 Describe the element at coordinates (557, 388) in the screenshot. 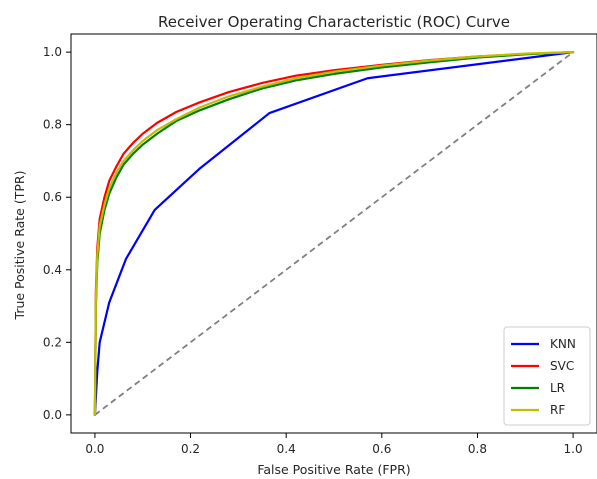

I see `legend-label-lr: LR` at that location.